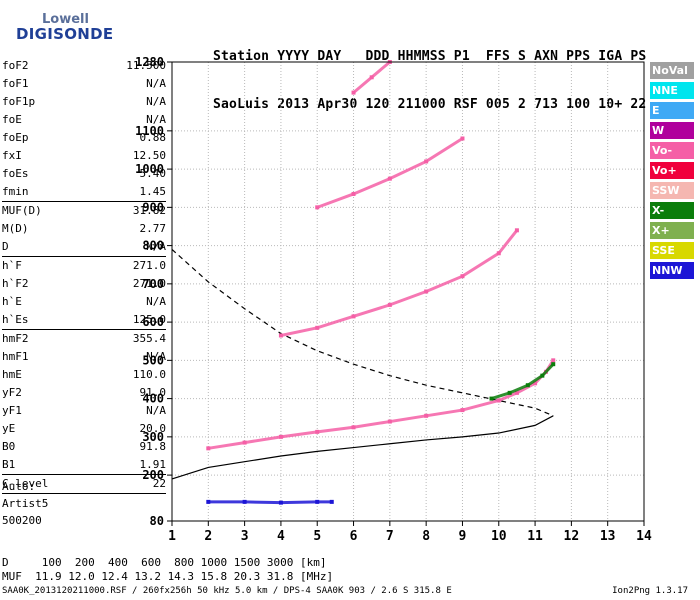  What do you see at coordinates (25, 503) in the screenshot?
I see `auto-program: Artist5` at bounding box center [25, 503].